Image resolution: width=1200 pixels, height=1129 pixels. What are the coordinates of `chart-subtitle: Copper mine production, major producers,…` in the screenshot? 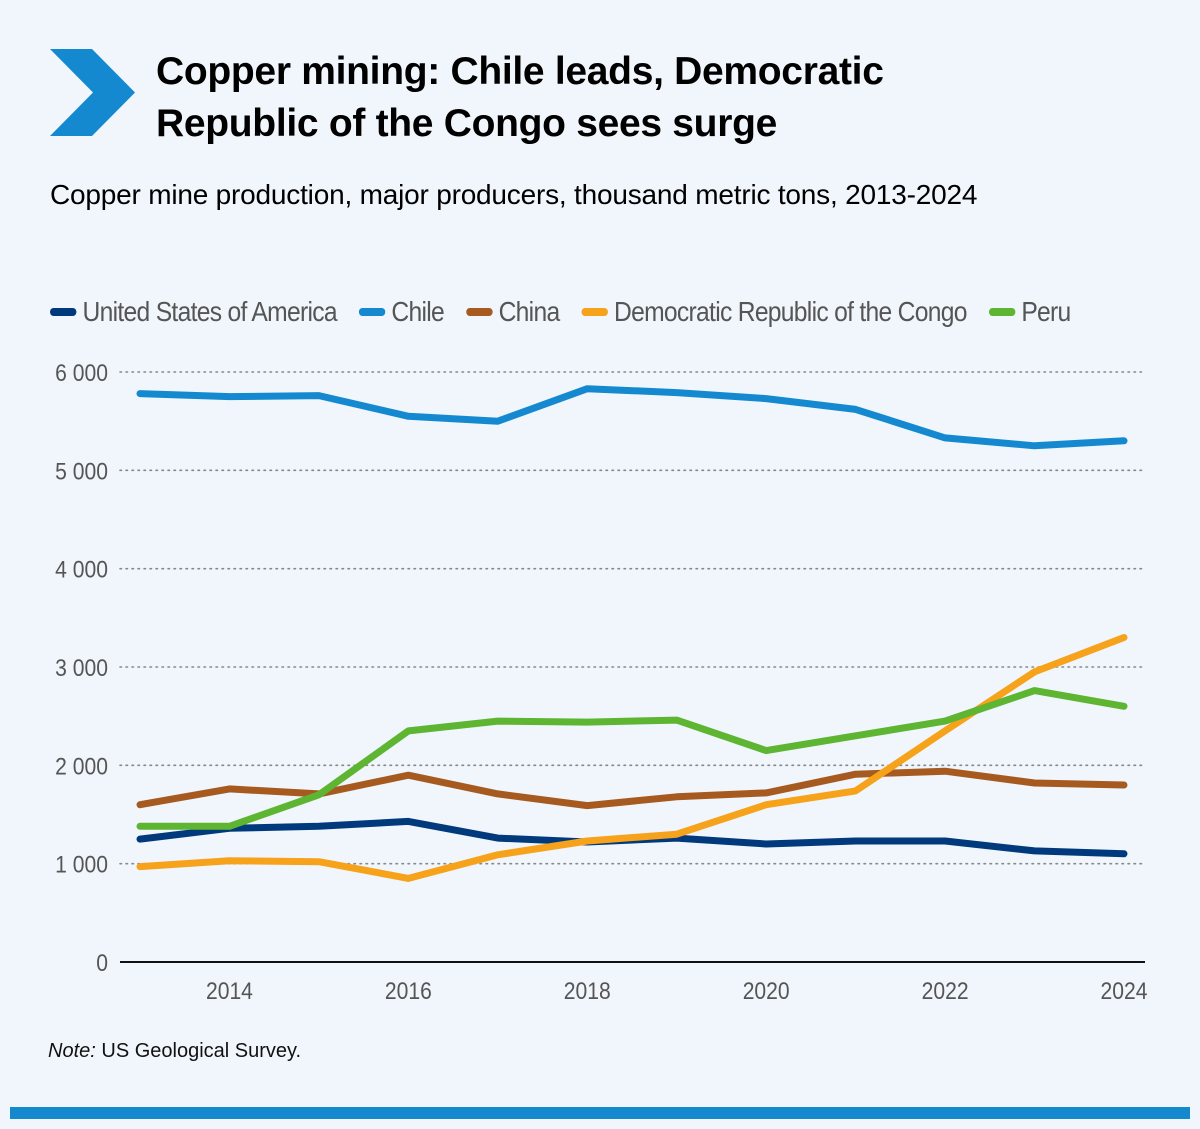 It's located at (514, 194).